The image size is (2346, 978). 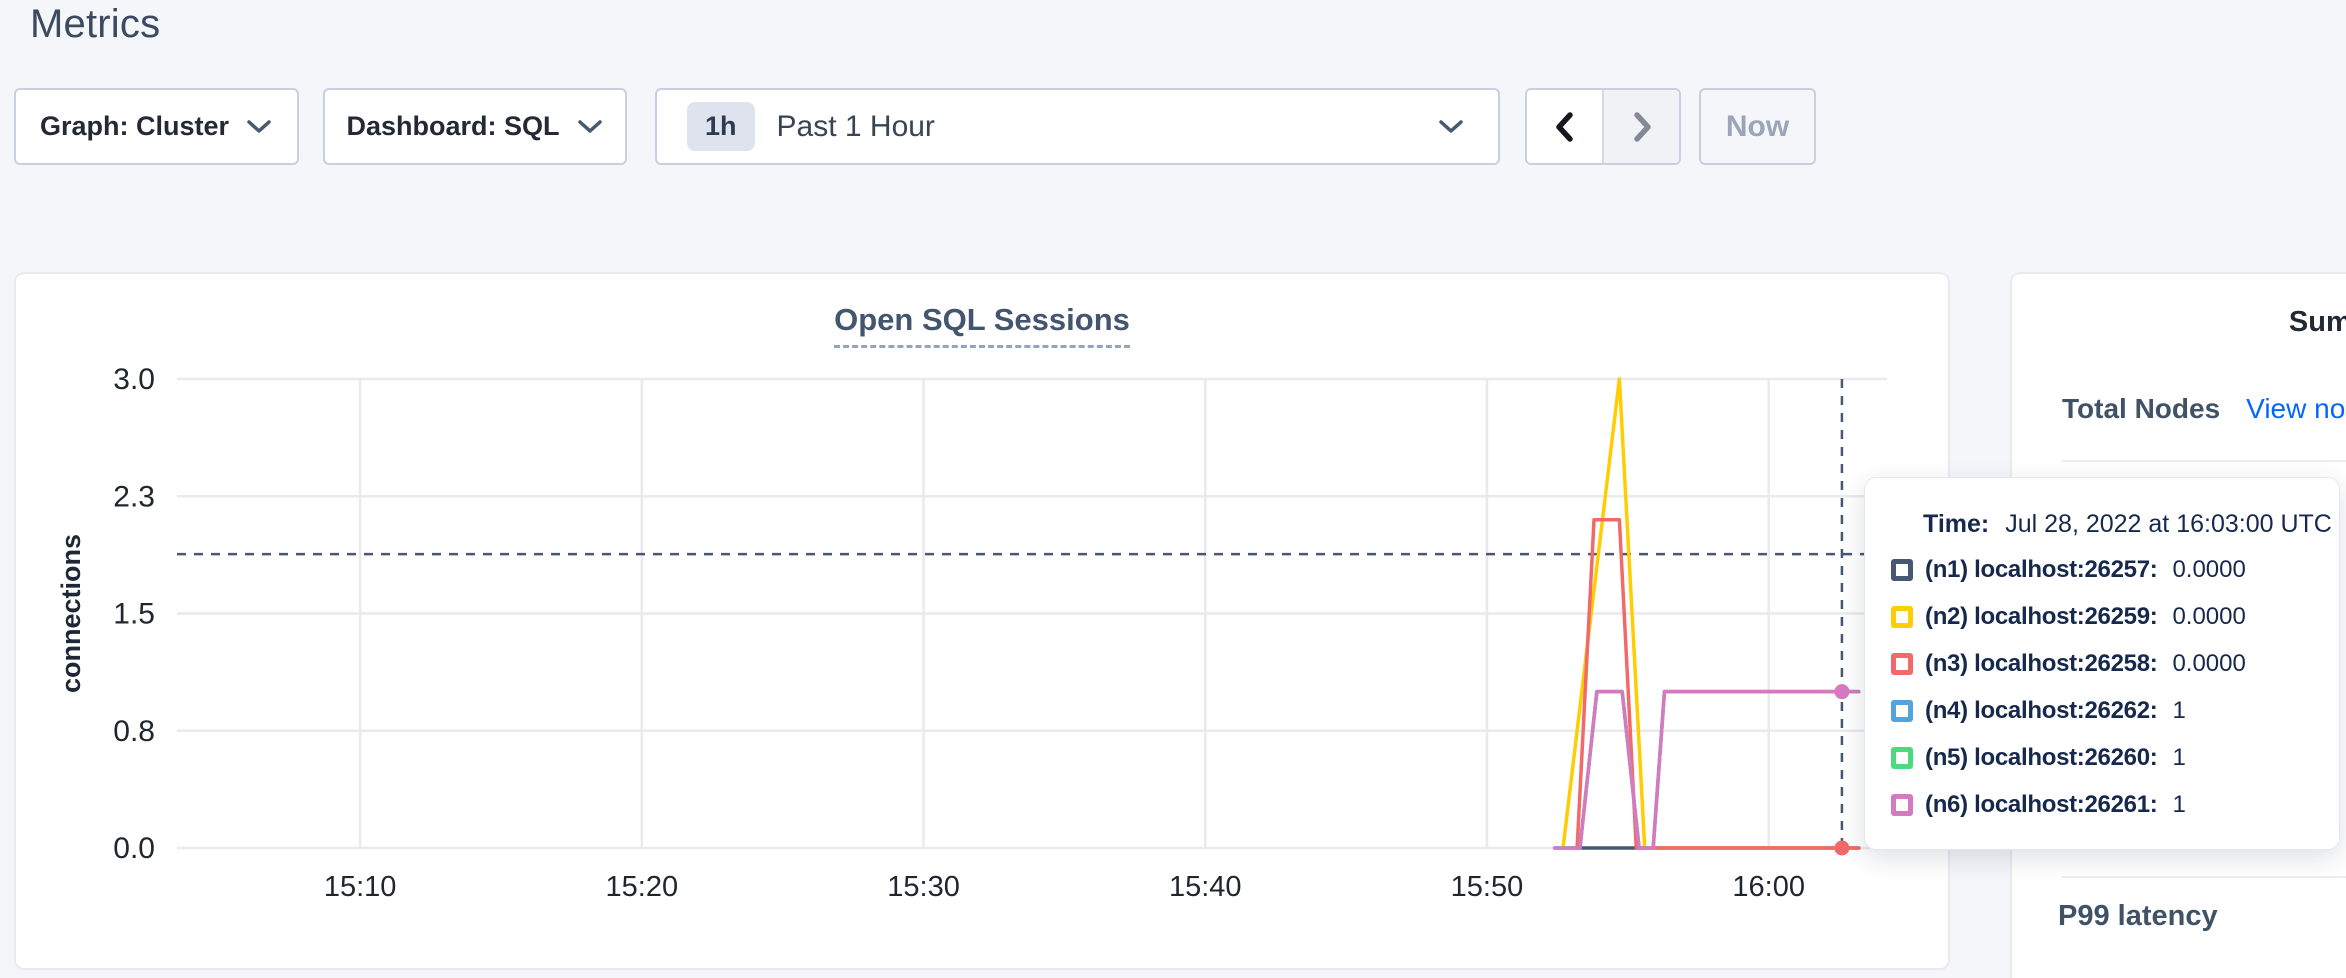 I want to click on svg-text: 15:20, so click(x=642, y=887).